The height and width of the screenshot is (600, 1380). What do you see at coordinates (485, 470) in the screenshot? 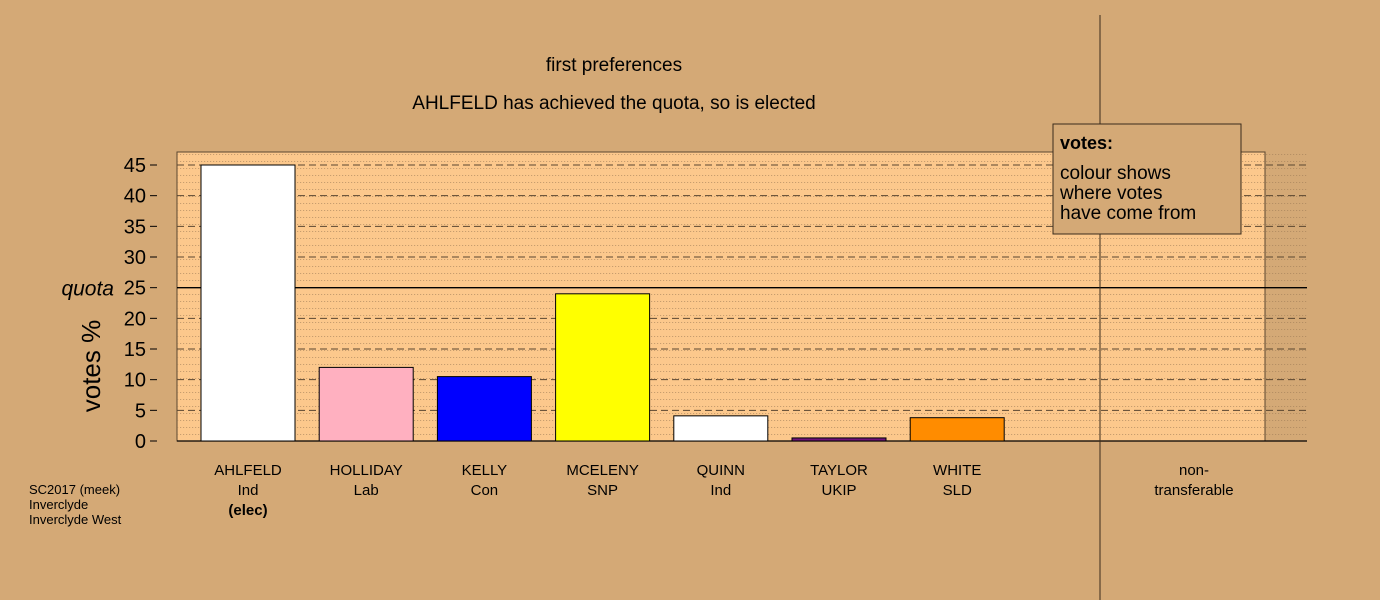
I see `x-label-name: KELLY` at bounding box center [485, 470].